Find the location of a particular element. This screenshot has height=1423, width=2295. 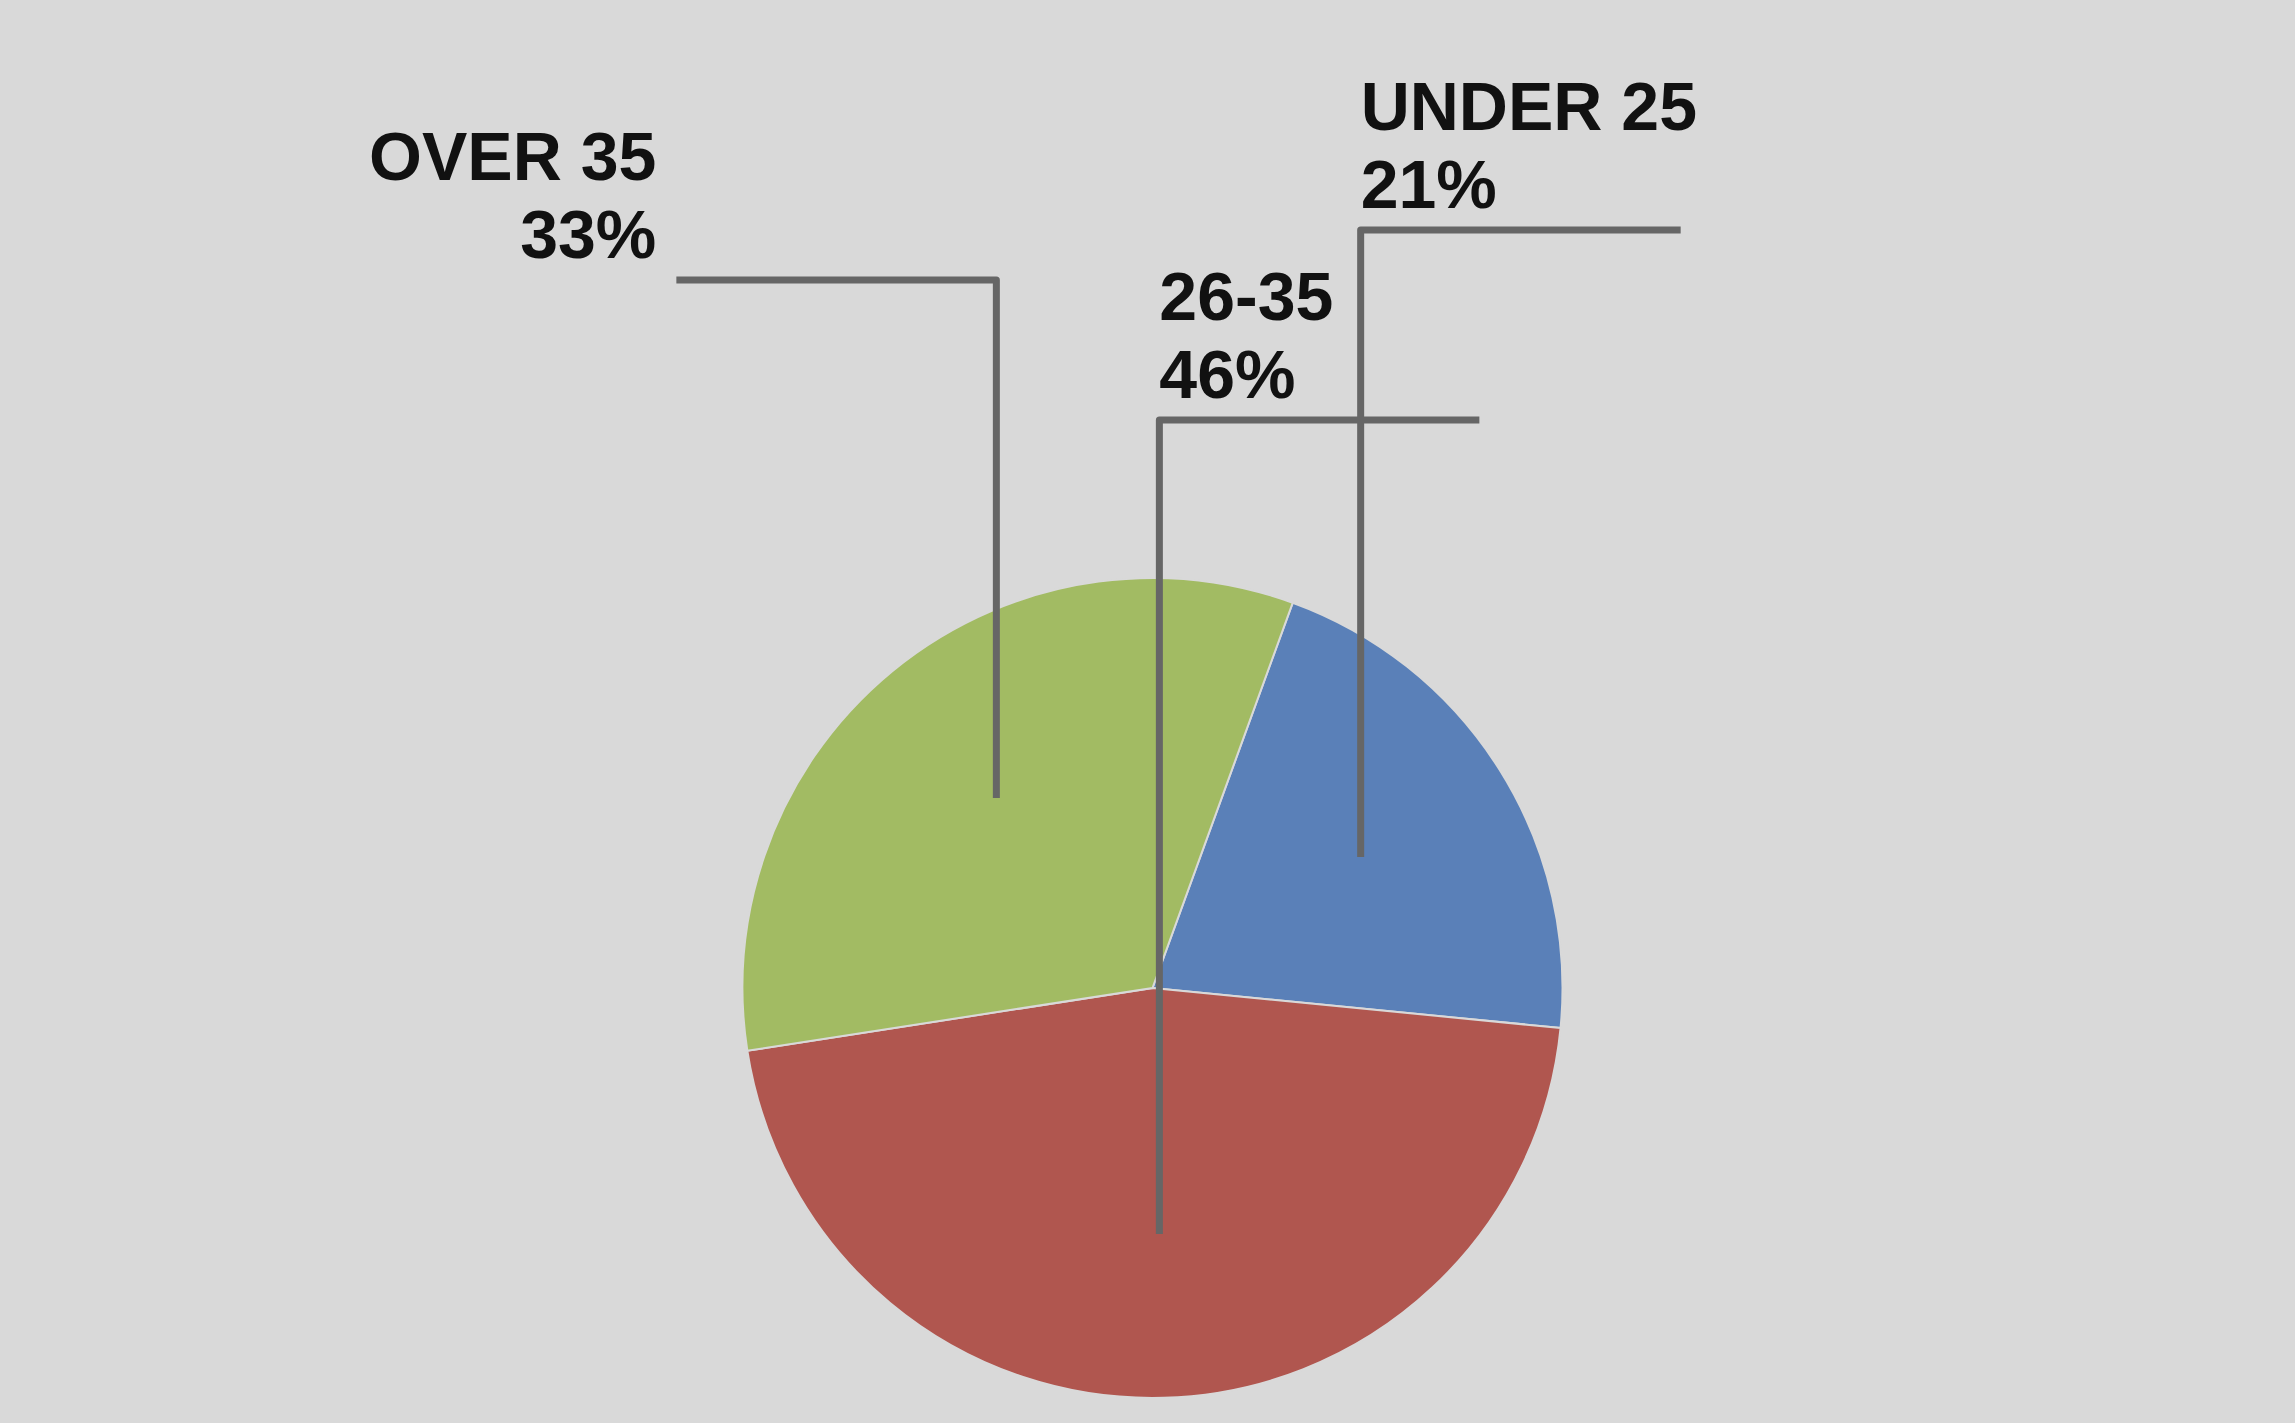

slice-label: OVER 35 is located at coordinates (513, 156).